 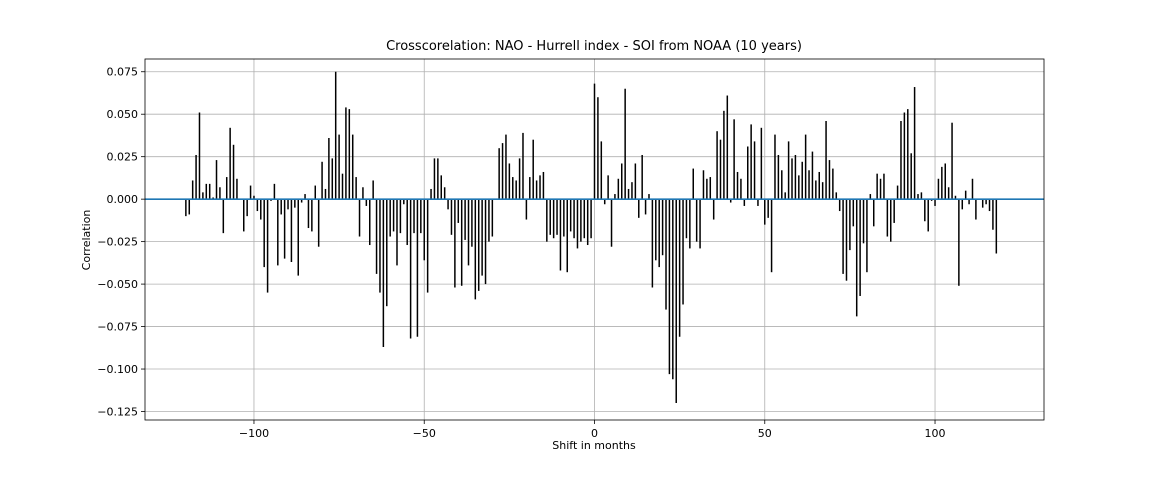 What do you see at coordinates (594, 433) in the screenshot?
I see `x-tick-label: 0` at bounding box center [594, 433].